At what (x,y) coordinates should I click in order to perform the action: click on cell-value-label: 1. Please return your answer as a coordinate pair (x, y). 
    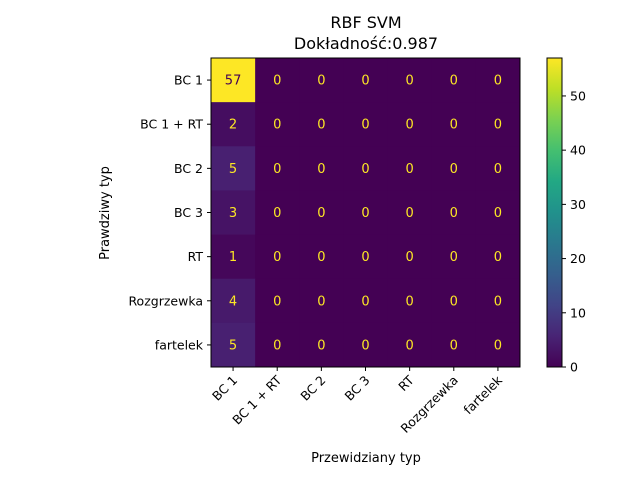
    Looking at the image, I should click on (233, 257).